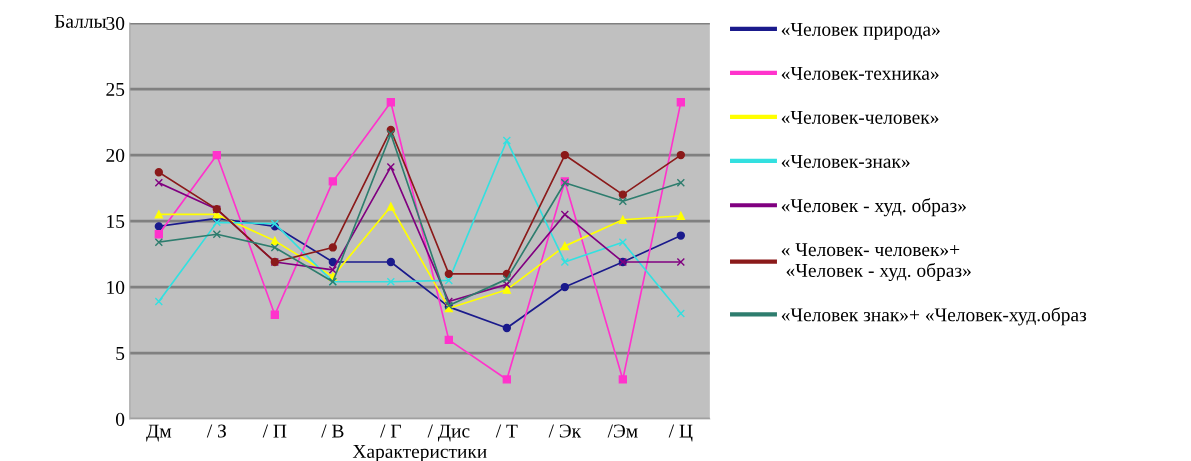 This screenshot has width=1191, height=461. Describe the element at coordinates (115, 89) in the screenshot. I see `y-tick-label: 25` at that location.